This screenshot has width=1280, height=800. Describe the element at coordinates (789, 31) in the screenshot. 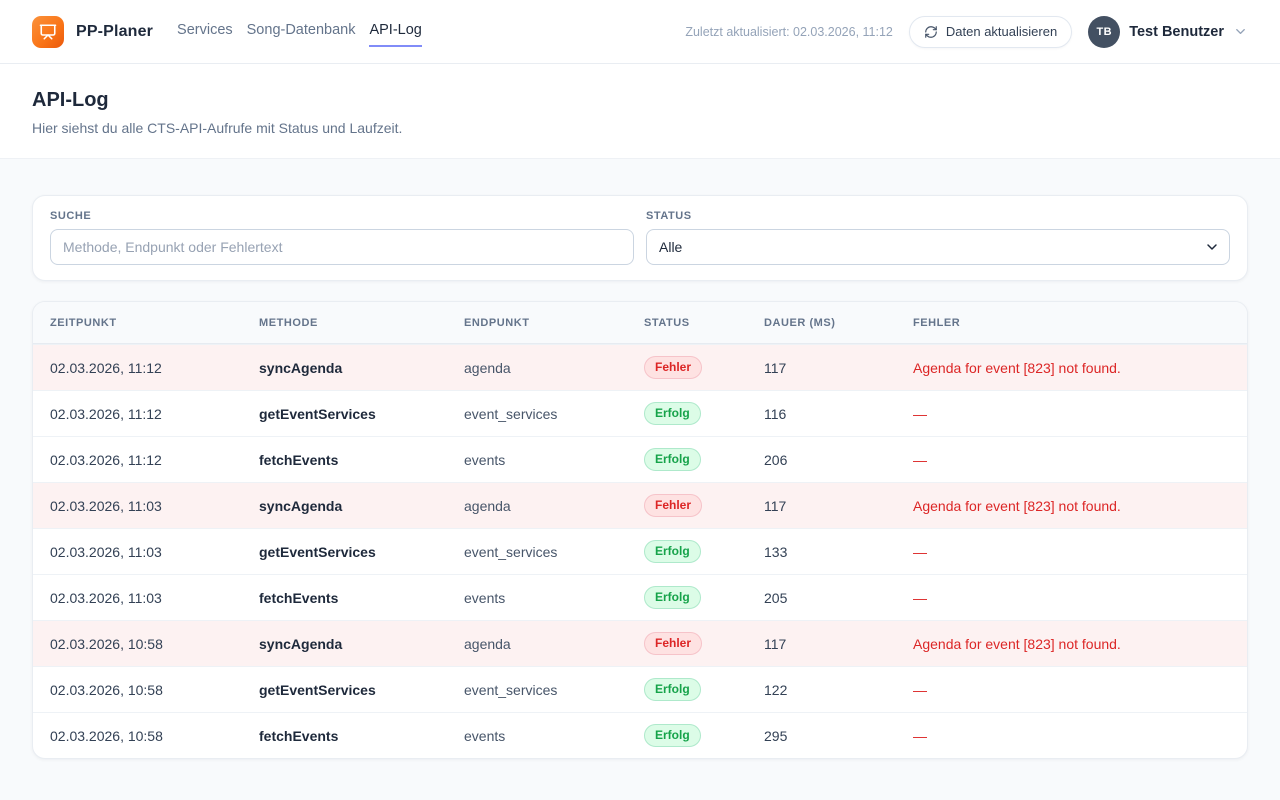

I see `last-updated-text: Zuletzt aktualisiert: 02.03.2026, 11:12` at that location.